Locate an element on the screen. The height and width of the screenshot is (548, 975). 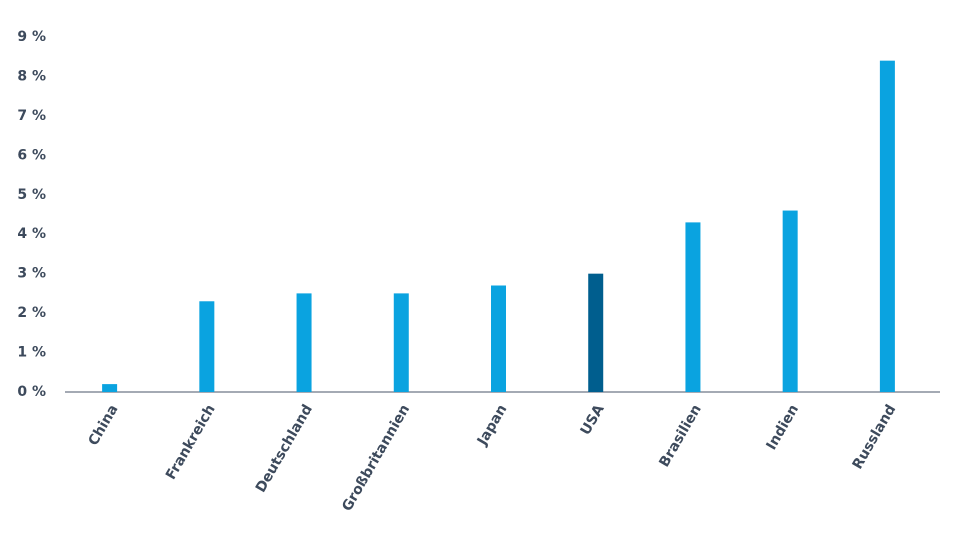
x-tick-label: Japan is located at coordinates (492, 425).